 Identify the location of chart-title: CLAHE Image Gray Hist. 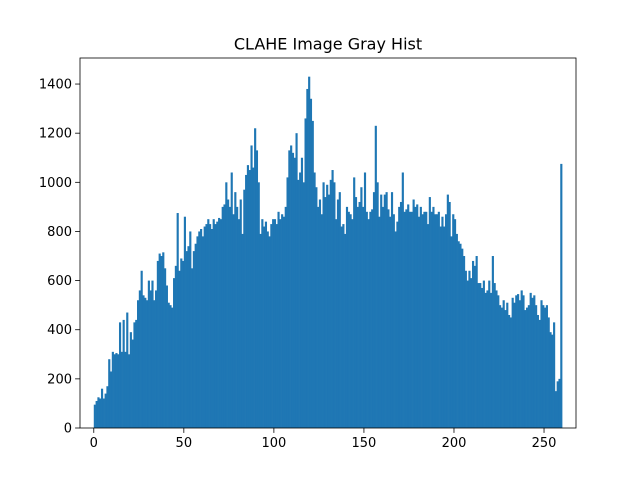
(328, 44).